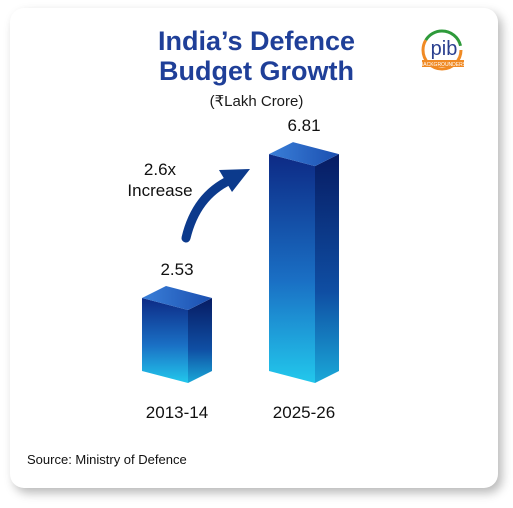 The image size is (513, 508). Describe the element at coordinates (234, 180) in the screenshot. I see `increase-arrow-head` at that location.